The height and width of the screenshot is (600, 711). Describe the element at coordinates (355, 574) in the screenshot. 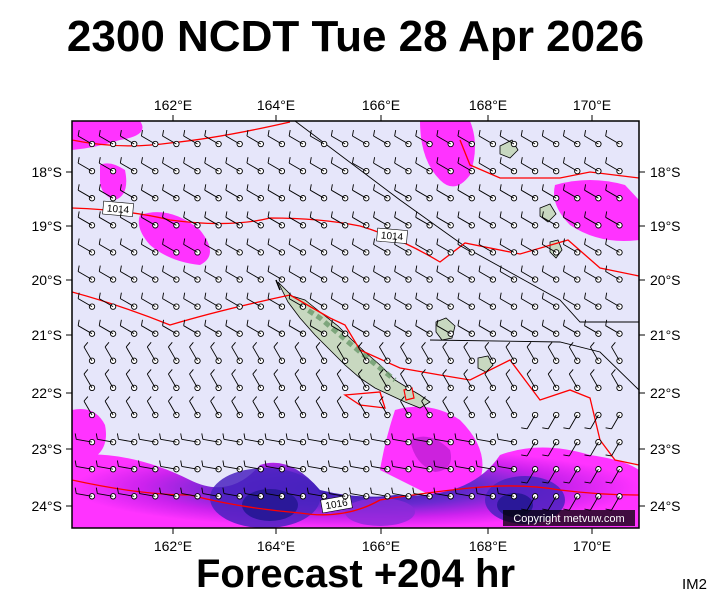

I see `forecast-label: Forecast +204 hr` at that location.